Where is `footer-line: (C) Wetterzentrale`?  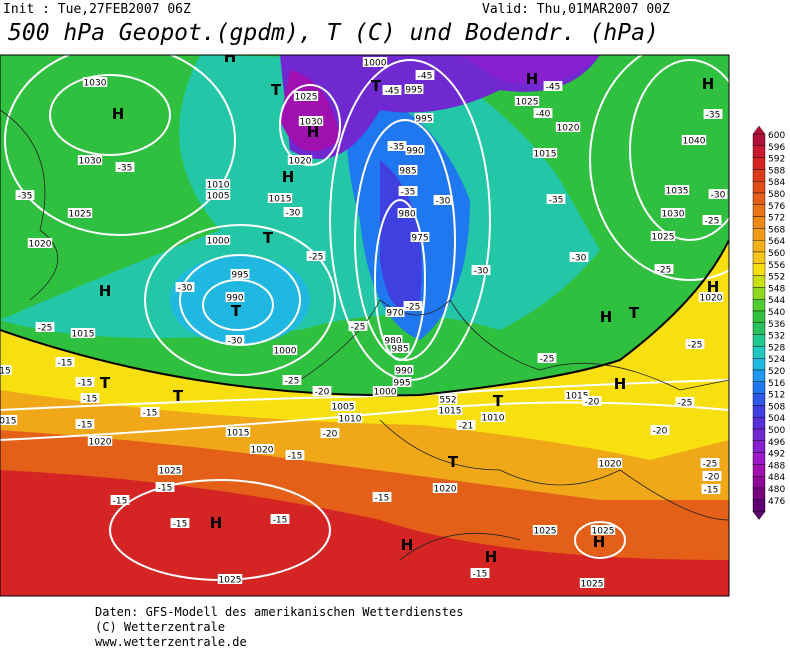
footer-line: (C) Wetterzentrale is located at coordinates (160, 627).